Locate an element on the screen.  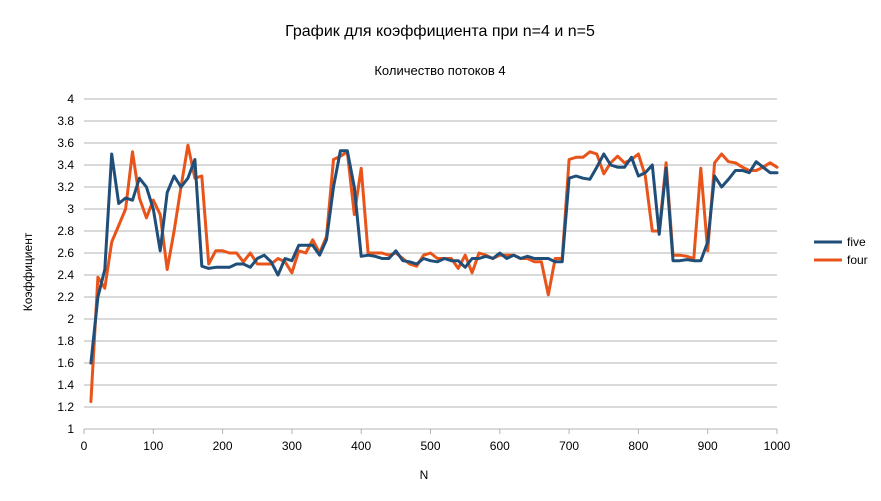
y-tick-label: 2.6 is located at coordinates (65, 253).